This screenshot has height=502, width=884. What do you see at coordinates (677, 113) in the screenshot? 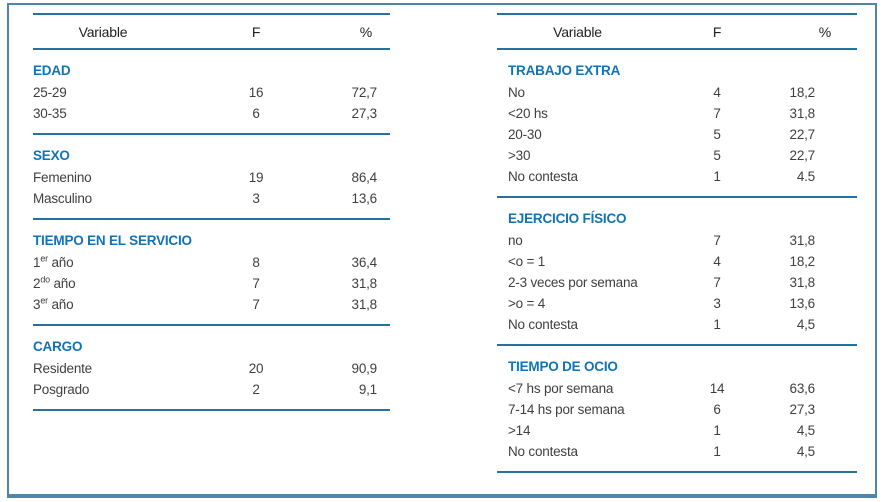
I see `table-row: <20 hs 7 31,8` at bounding box center [677, 113].